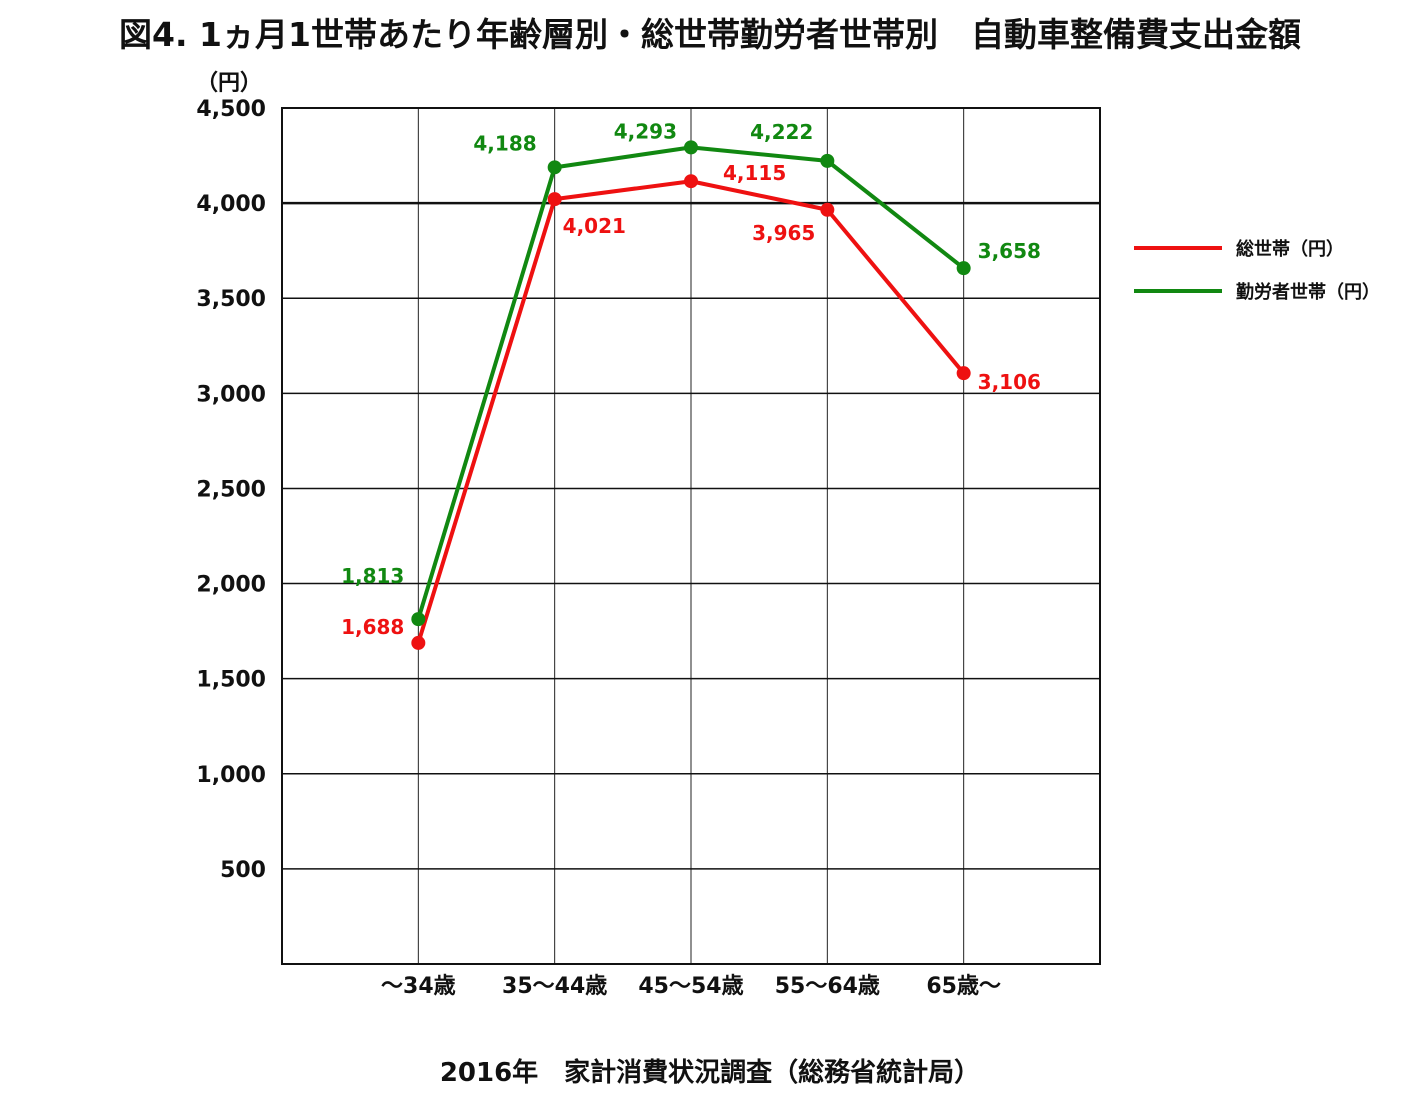 The image size is (1420, 1109). Describe the element at coordinates (645, 131) in the screenshot. I see `data-label-2: 4,293` at that location.